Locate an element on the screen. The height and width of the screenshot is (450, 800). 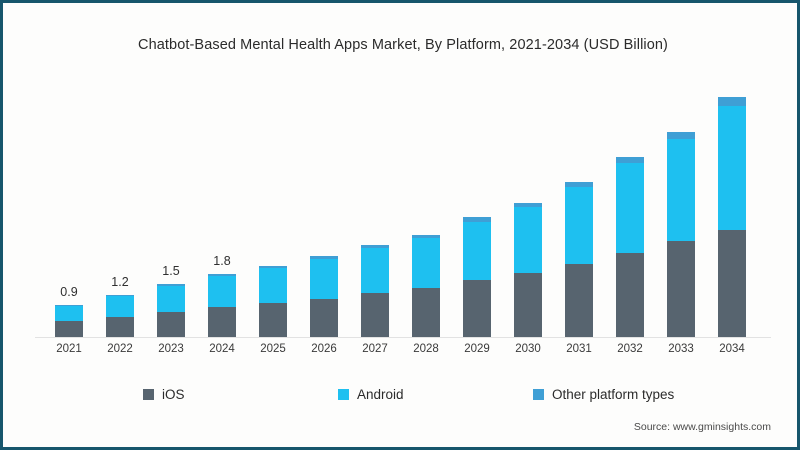
bar-segment-android-2021 is located at coordinates (69, 313).